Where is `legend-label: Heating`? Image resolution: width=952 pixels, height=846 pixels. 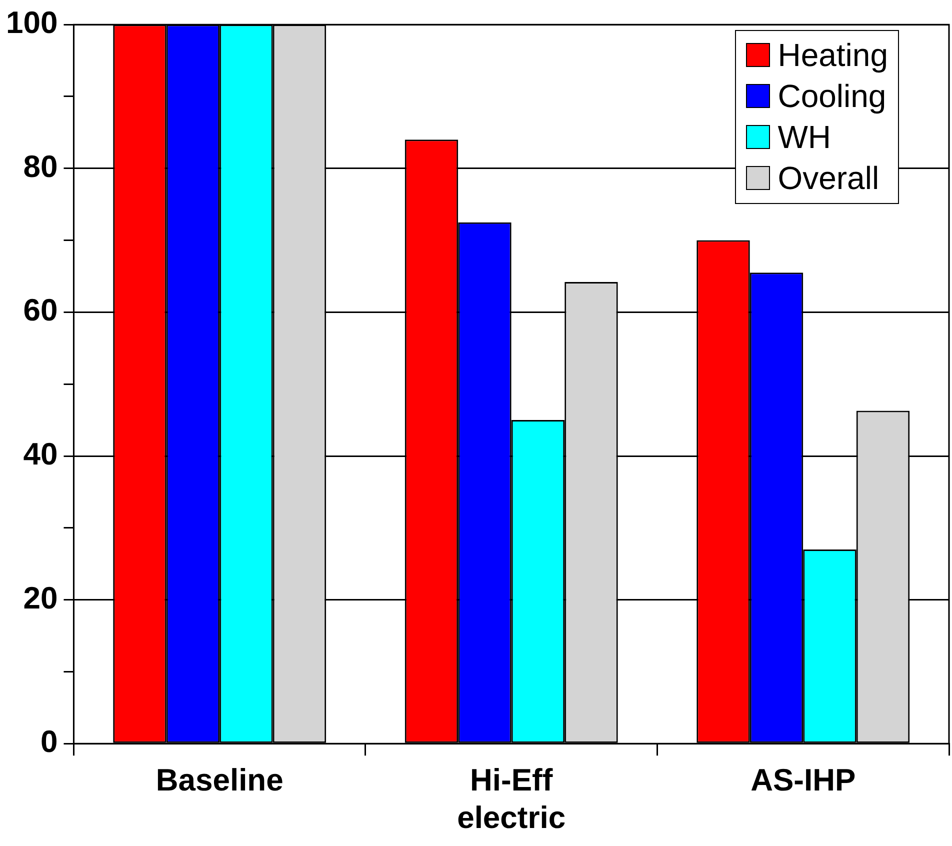 legend-label: Heating is located at coordinates (833, 55).